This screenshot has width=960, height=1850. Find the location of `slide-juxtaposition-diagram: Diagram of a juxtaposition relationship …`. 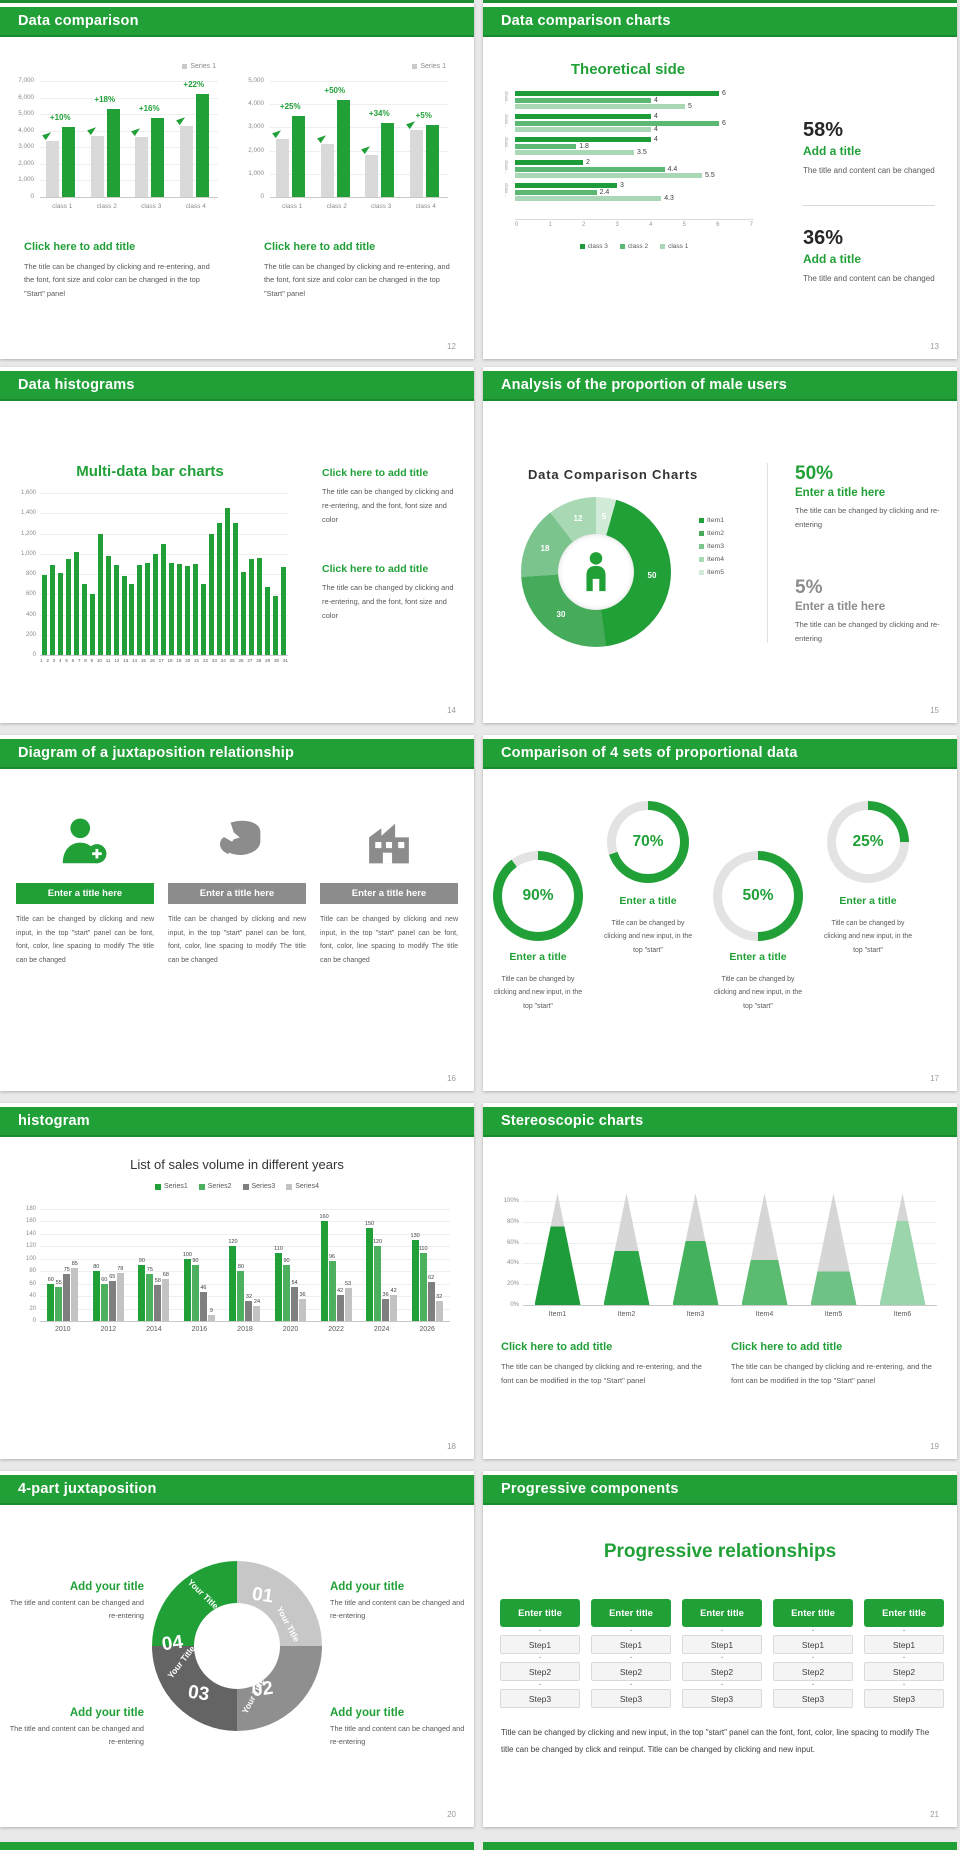

slide-juxtaposition-diagram: Diagram of a juxtaposition relationship … is located at coordinates (237, 913).